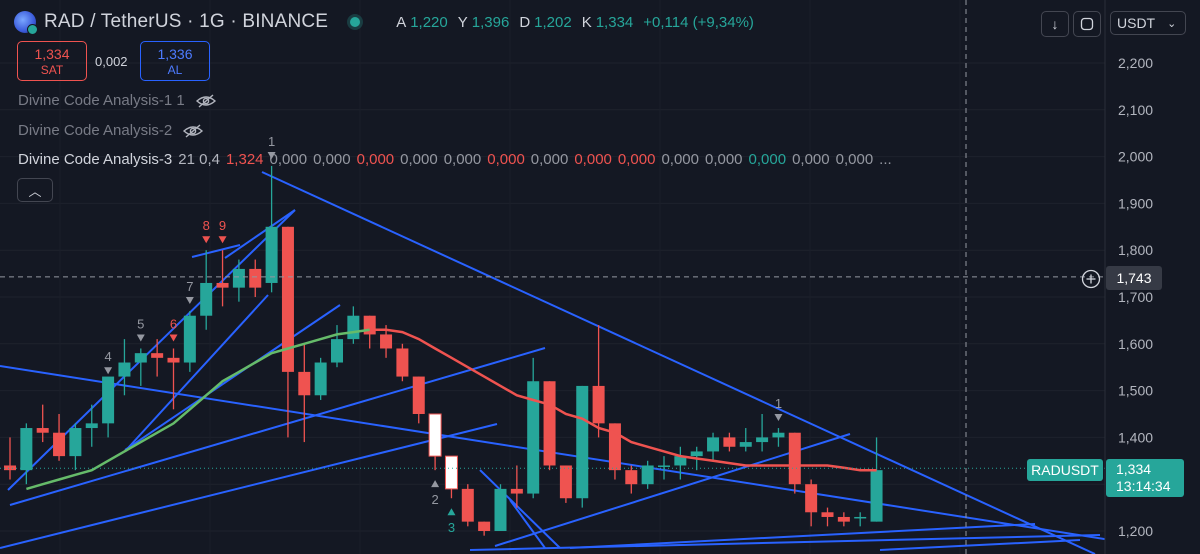  I want to click on spread-value: 0,002, so click(111, 61).